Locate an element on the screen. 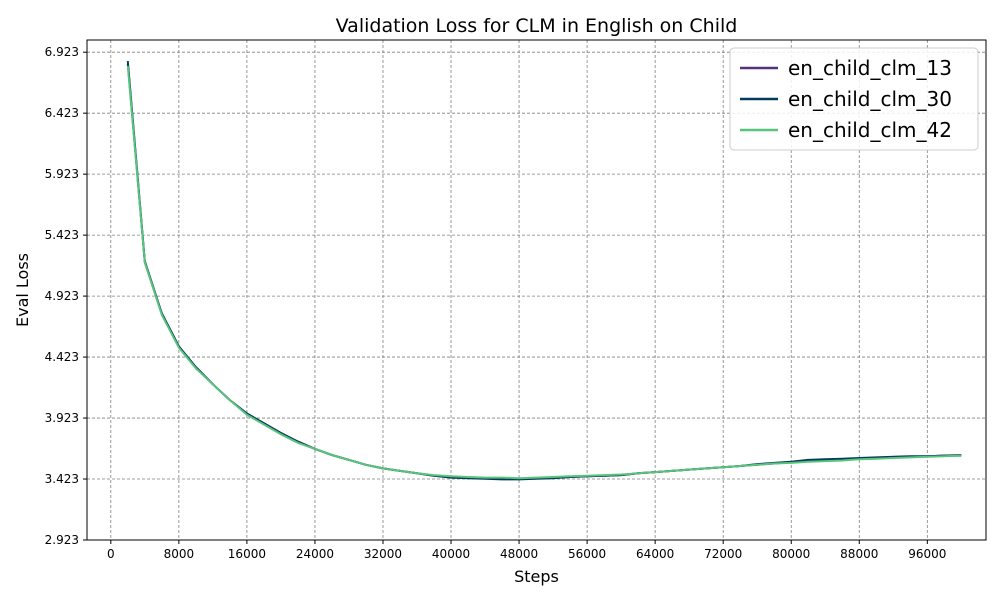  x-tick-label: 96000 is located at coordinates (927, 554).